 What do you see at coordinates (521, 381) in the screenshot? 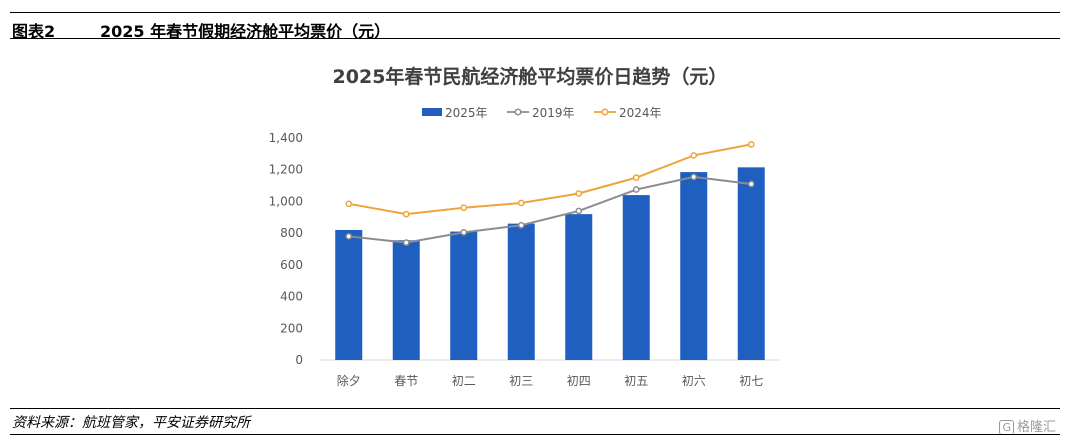
I see `x-tick-label: 初三` at bounding box center [521, 381].